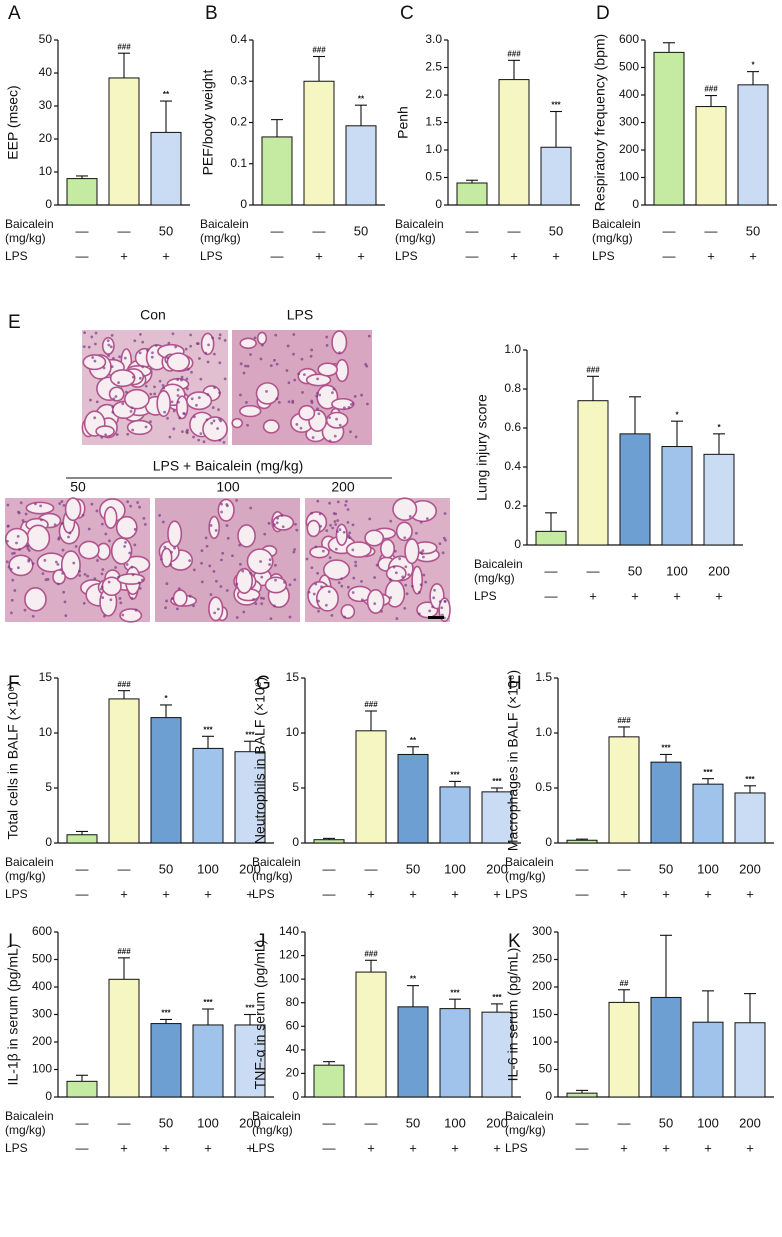 This screenshot has height=1237, width=782. Describe the element at coordinates (293, 677) in the screenshot. I see `y-tick-label: 15` at that location.